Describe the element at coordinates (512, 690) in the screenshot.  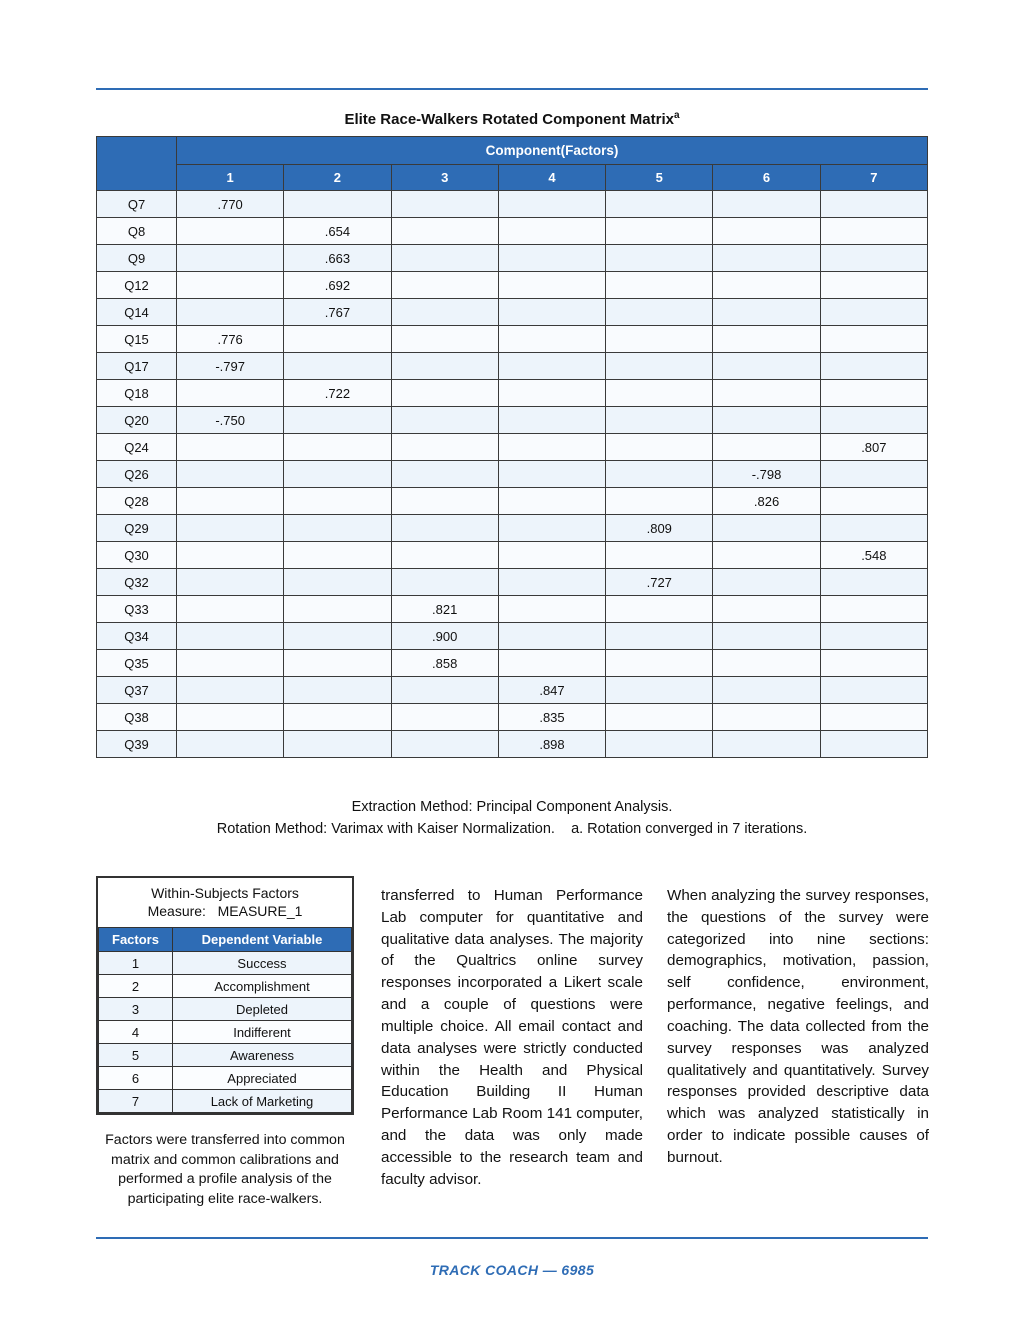
I see `matrix-row: Q37 .847` at that location.